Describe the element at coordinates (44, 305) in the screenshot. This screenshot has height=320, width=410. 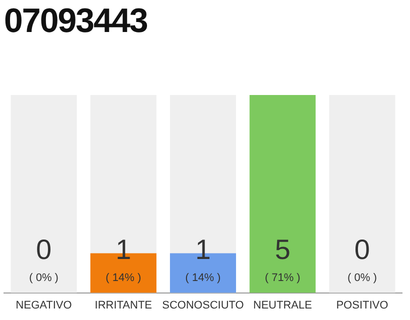
I see `x-tick-label: NEGATIVO` at that location.